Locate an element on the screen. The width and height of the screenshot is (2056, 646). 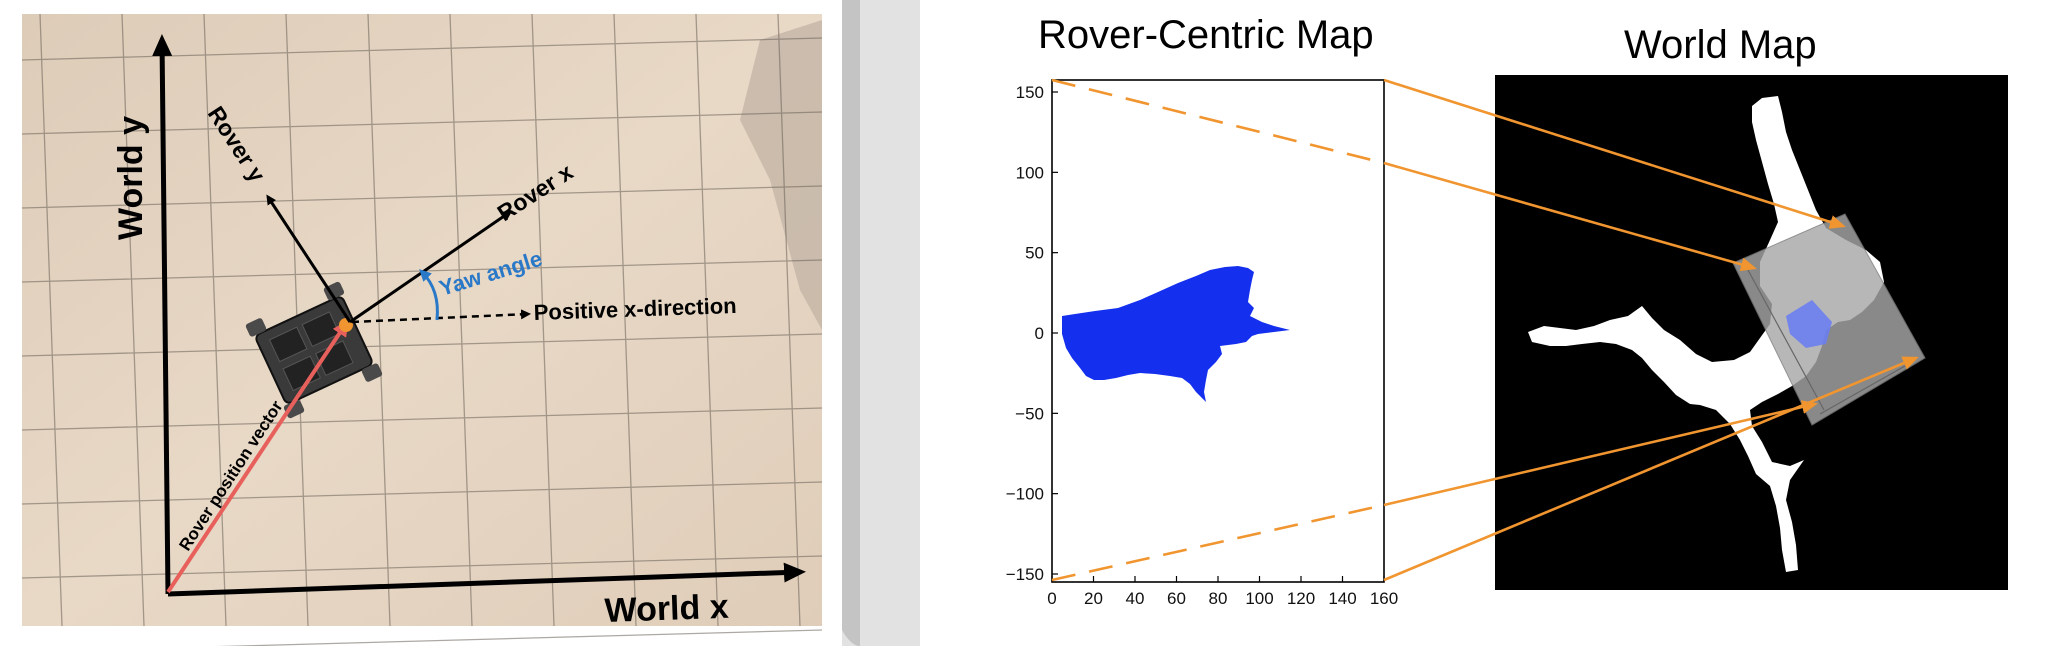
divider-track is located at coordinates (890, 323).